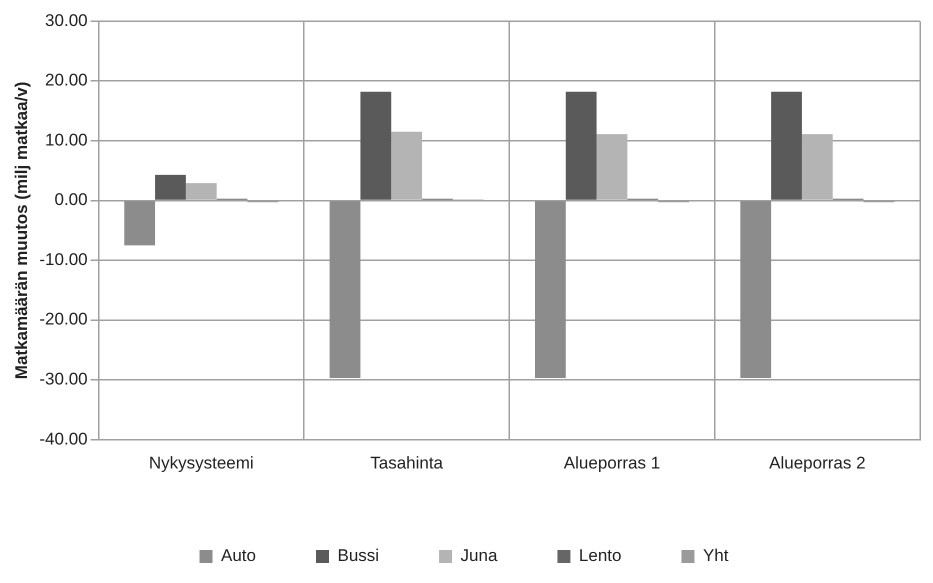  Describe the element at coordinates (63, 438) in the screenshot. I see `y-tick-label: -40.00` at that location.